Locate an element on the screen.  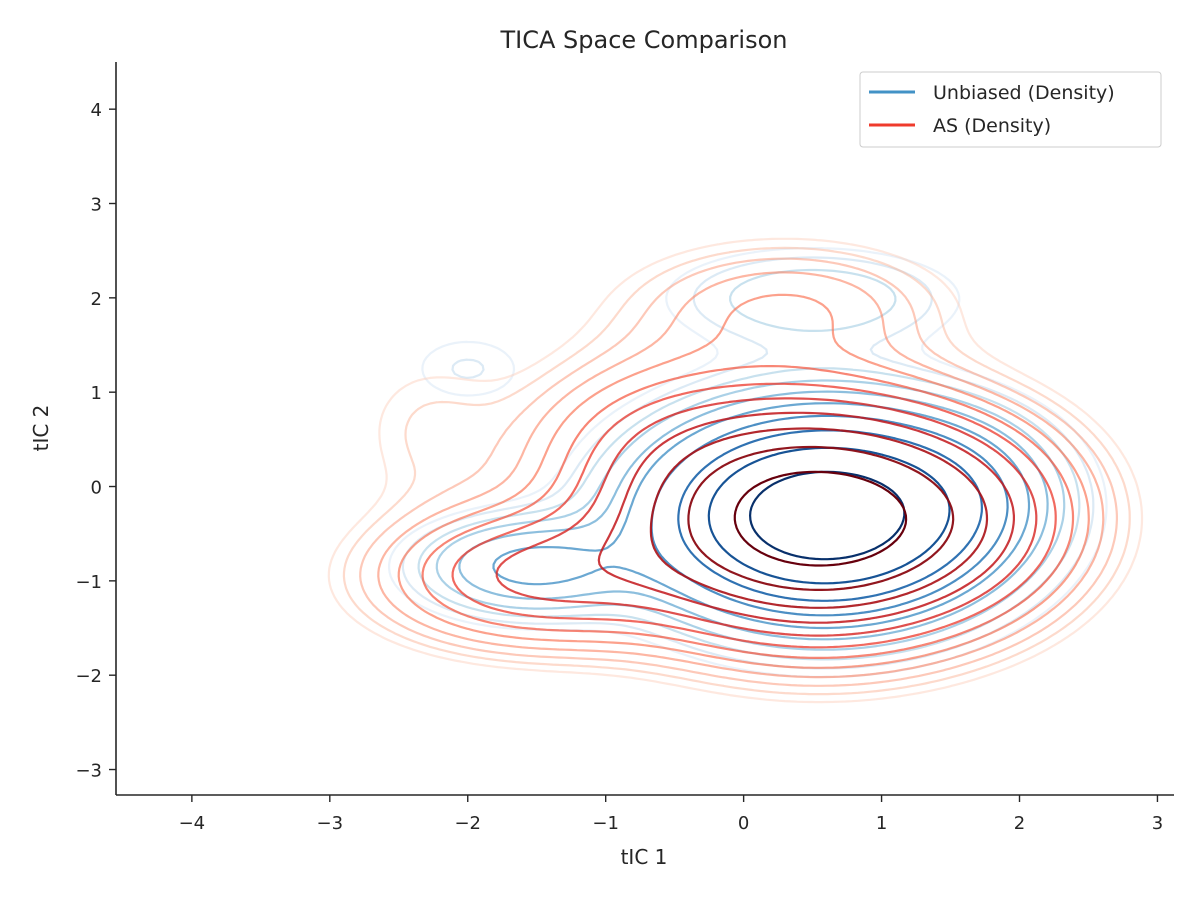
x-tick-label: 2 is located at coordinates (1019, 823).